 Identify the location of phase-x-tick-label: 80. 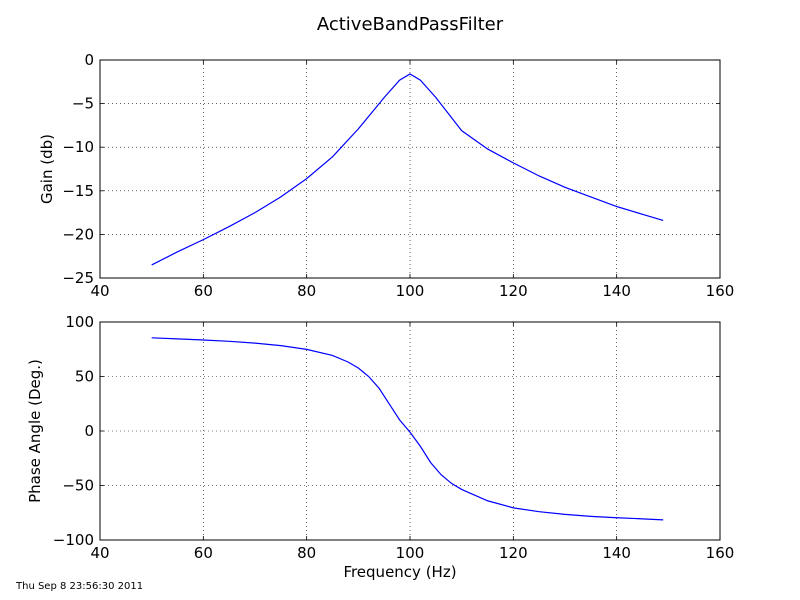
(306, 553).